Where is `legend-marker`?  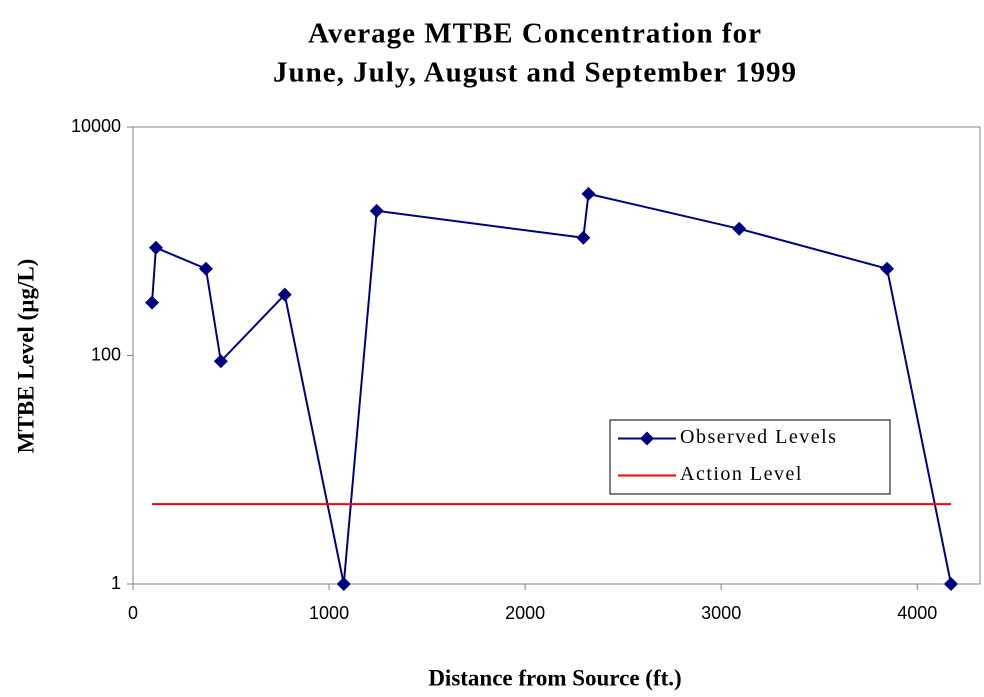 legend-marker is located at coordinates (647, 438).